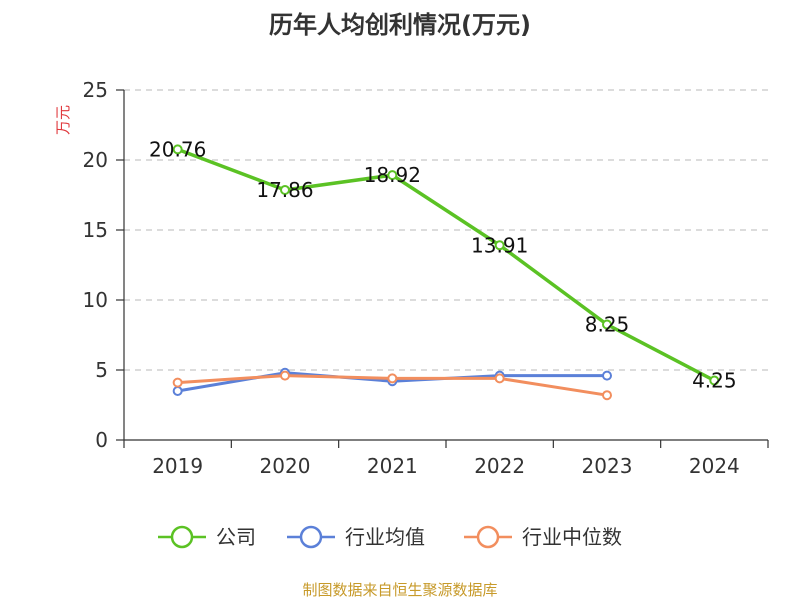 This screenshot has width=800, height=600. I want to click on y-tick-label: 5, so click(101, 370).